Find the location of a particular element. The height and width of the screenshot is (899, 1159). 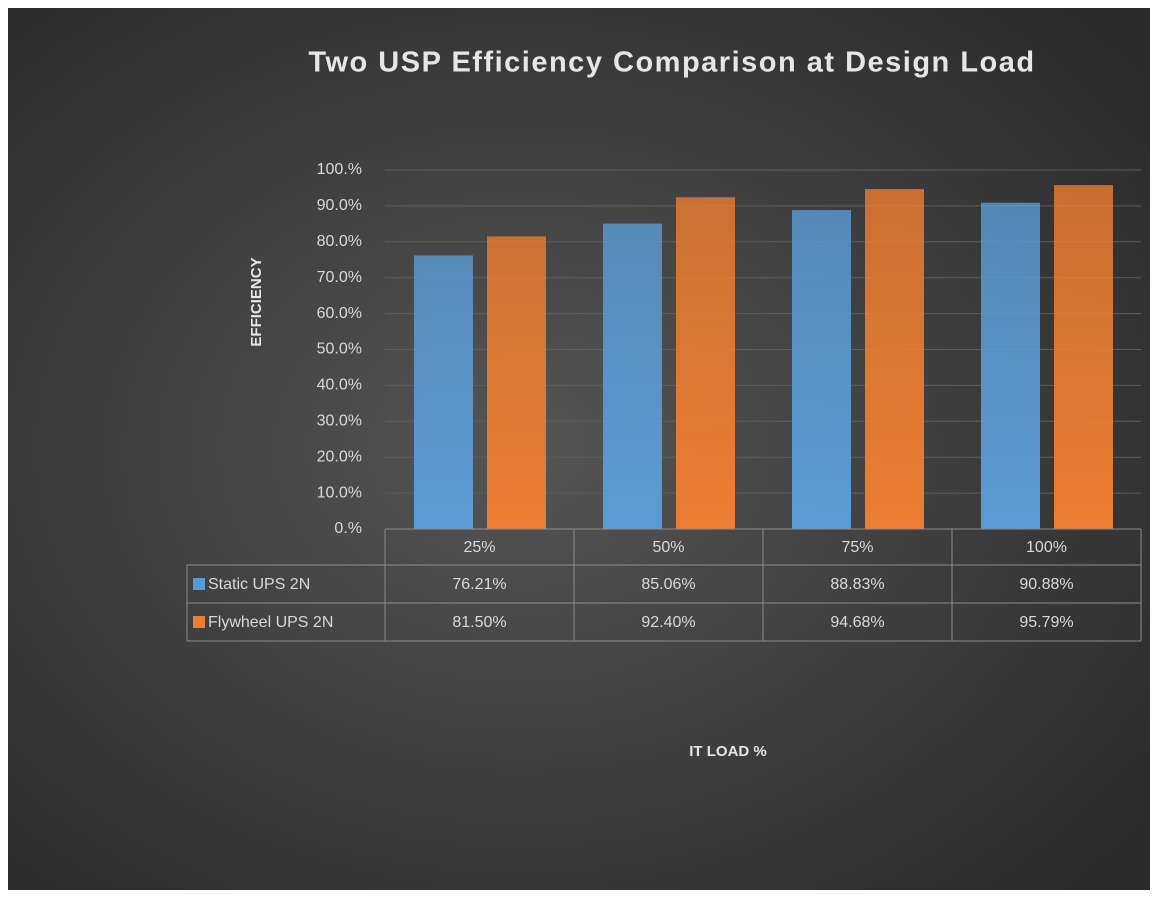

x-tick-label: 50% is located at coordinates (668, 547).